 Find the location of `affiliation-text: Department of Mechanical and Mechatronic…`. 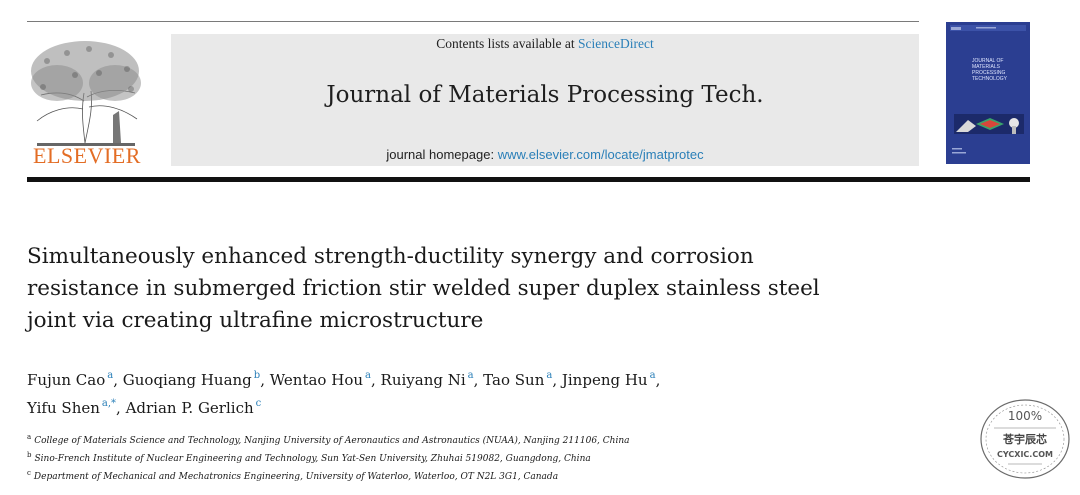

affiliation-text: Department of Mechanical and Mechatronic… is located at coordinates (296, 477).